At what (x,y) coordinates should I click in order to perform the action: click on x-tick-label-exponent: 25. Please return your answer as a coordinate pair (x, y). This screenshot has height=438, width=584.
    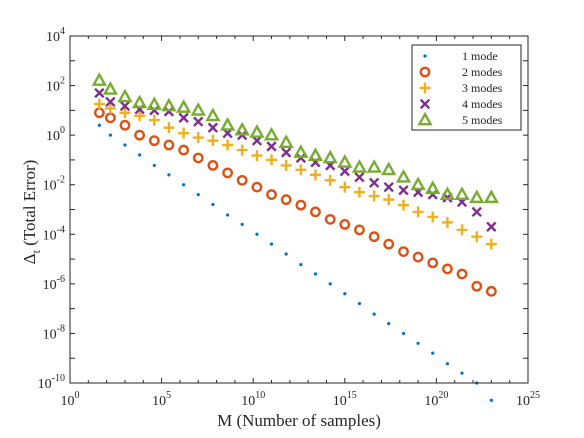
    Looking at the image, I should click on (535, 395).